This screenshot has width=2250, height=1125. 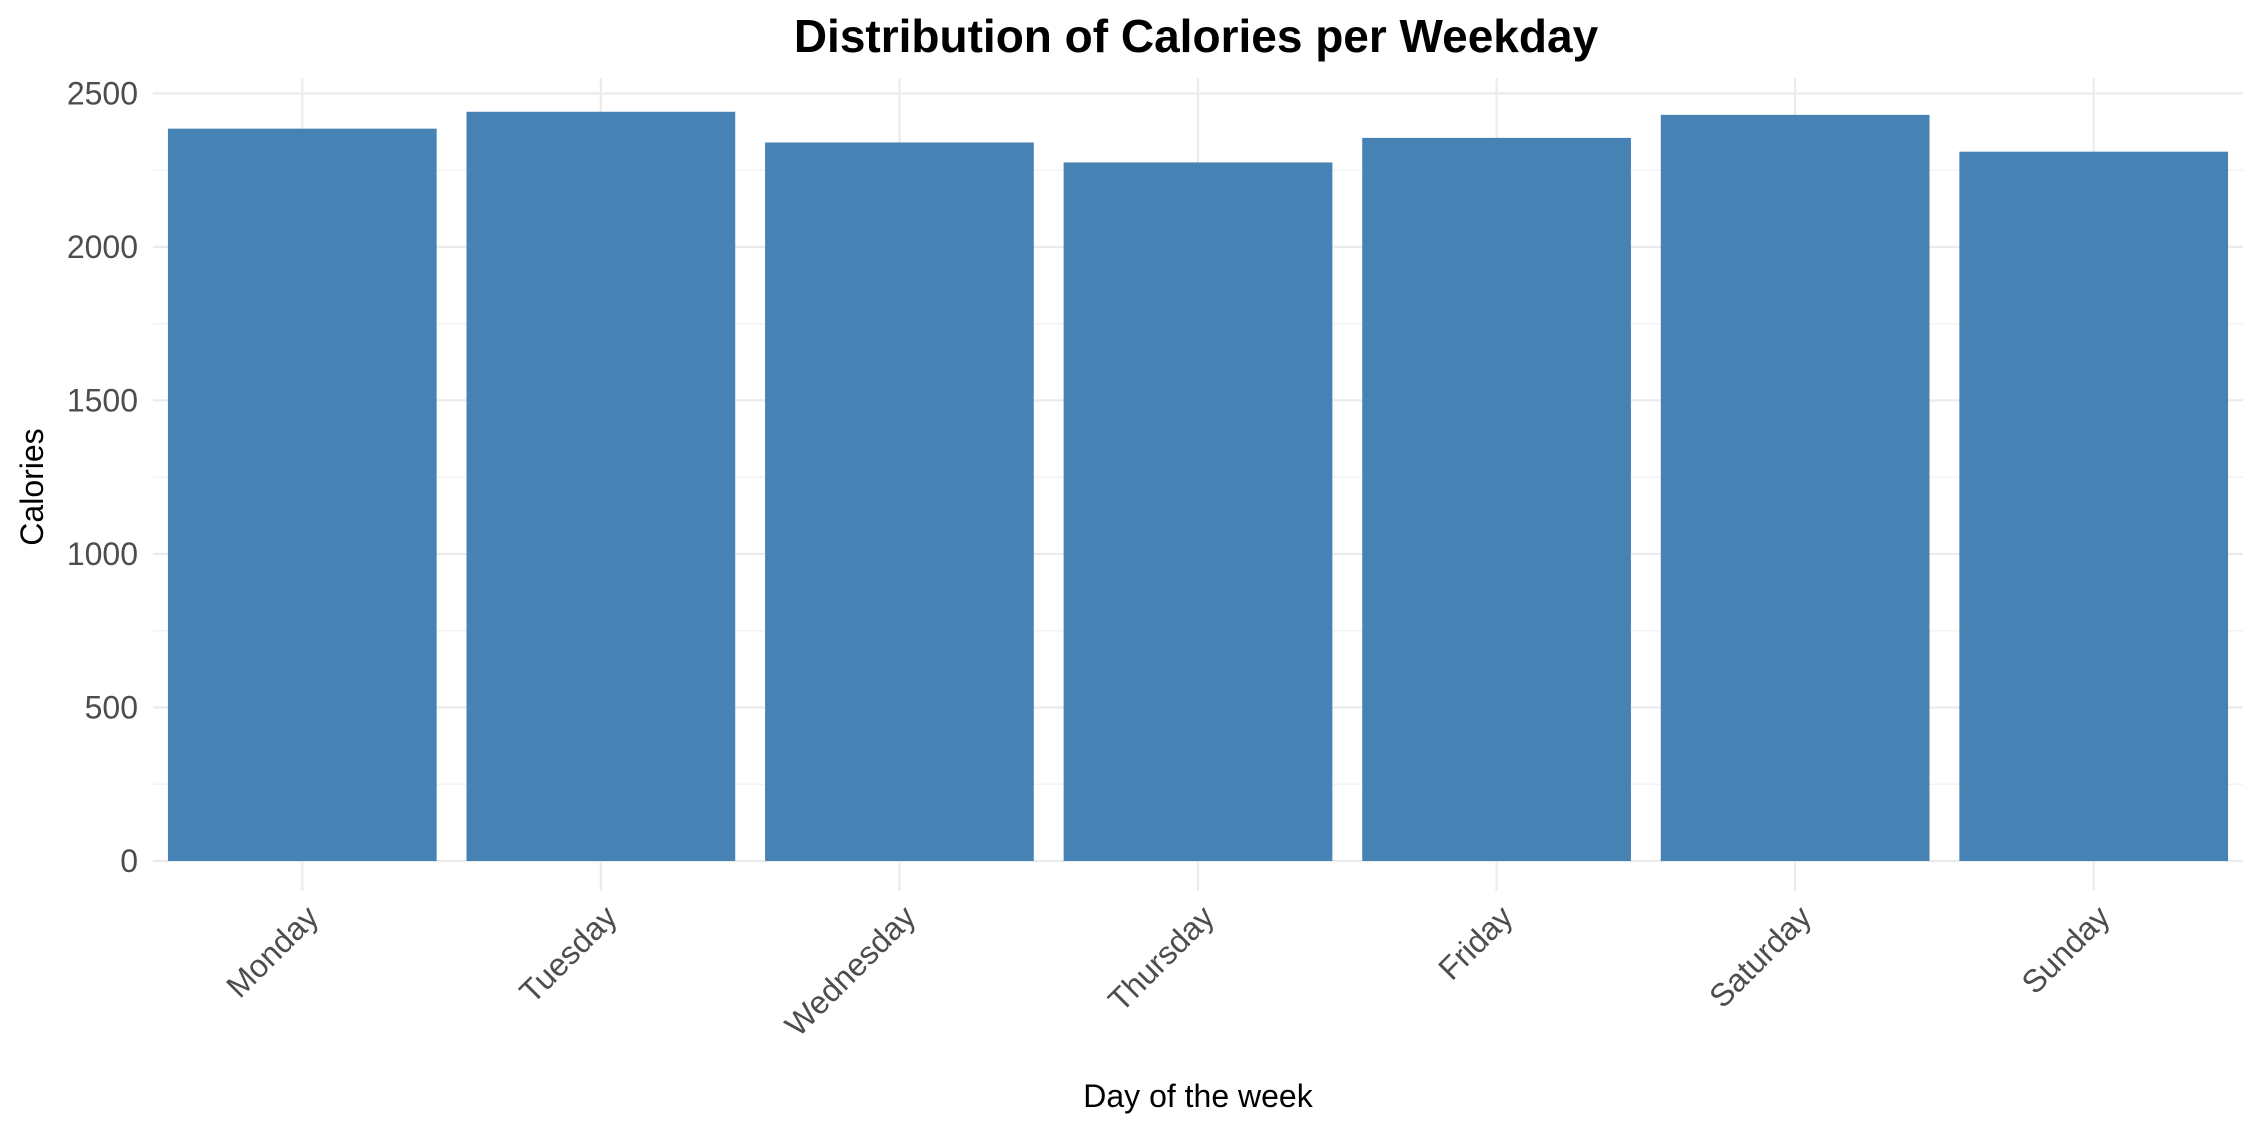 I want to click on bar-saturday, so click(x=1795, y=488).